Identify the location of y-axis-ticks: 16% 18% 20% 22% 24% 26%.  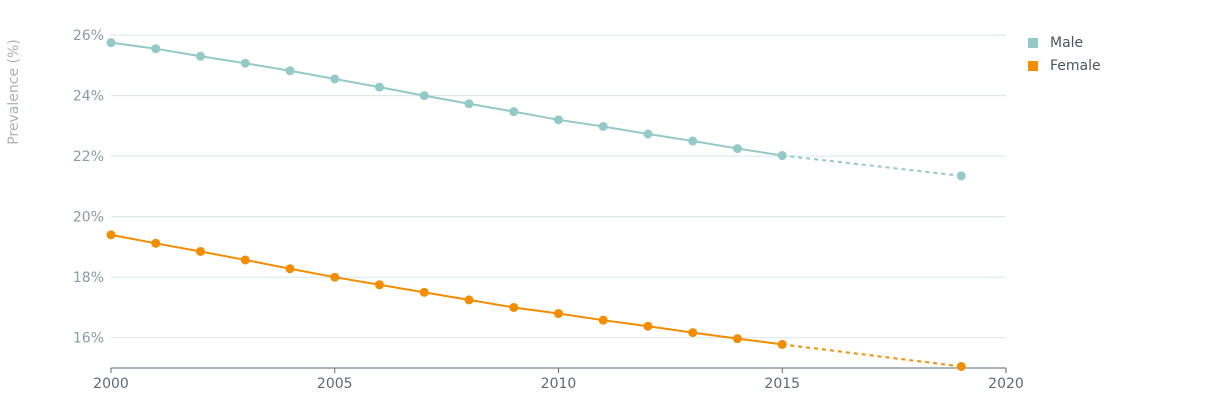
(88, 187).